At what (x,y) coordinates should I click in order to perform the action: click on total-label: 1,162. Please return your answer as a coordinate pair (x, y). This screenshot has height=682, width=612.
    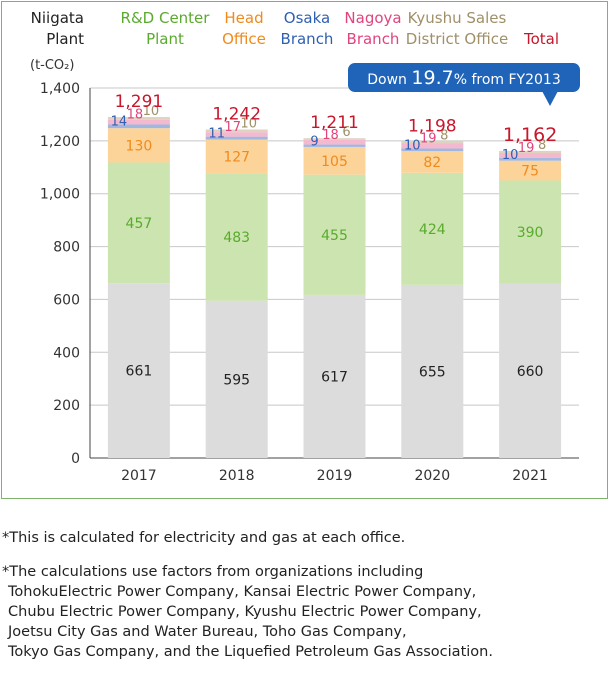
    Looking at the image, I should click on (530, 135).